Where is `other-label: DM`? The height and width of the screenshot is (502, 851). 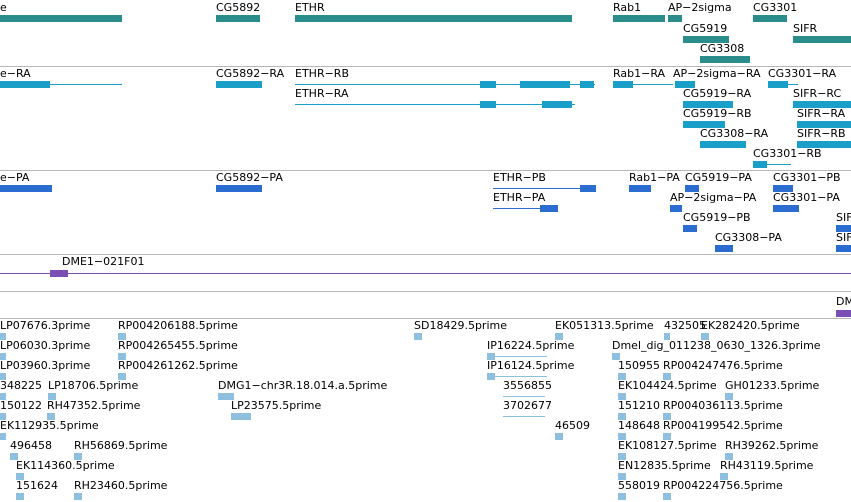
other-label: DM is located at coordinates (843, 301).